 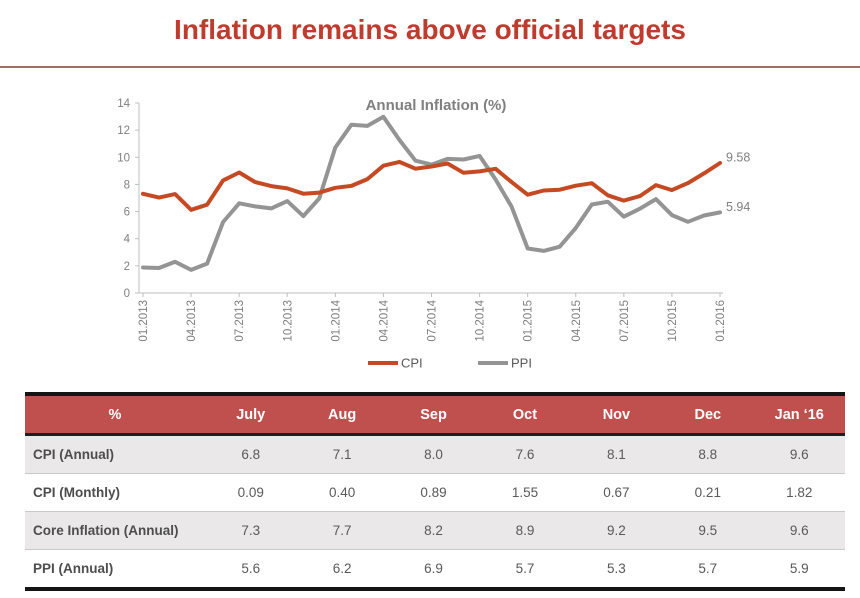 What do you see at coordinates (708, 415) in the screenshot?
I see `table-header-cell: Dec` at bounding box center [708, 415].